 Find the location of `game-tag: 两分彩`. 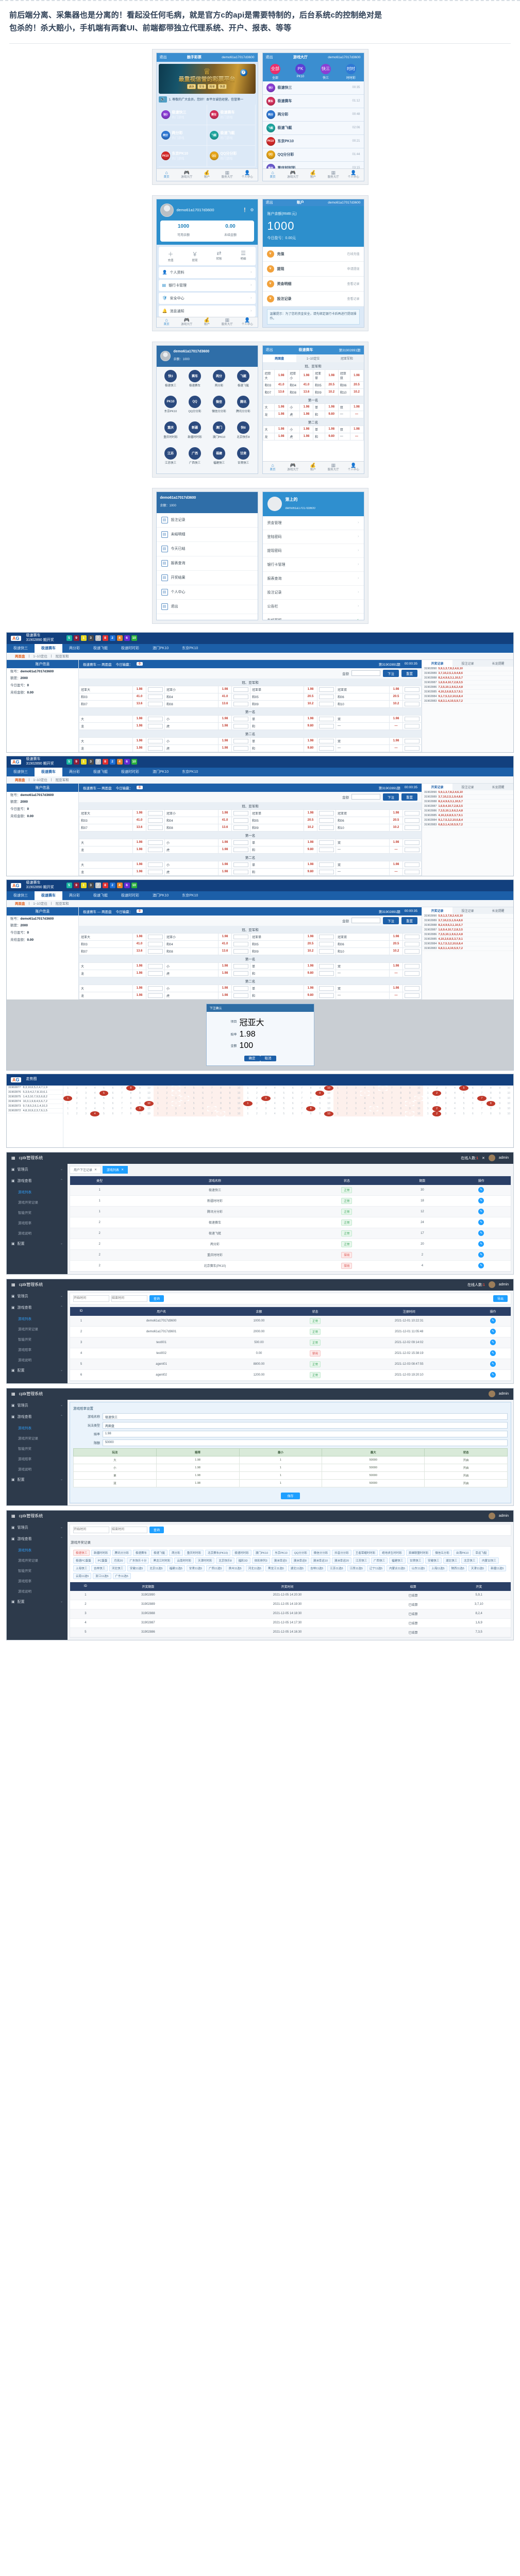

game-tag: 两分彩 is located at coordinates (176, 1552).